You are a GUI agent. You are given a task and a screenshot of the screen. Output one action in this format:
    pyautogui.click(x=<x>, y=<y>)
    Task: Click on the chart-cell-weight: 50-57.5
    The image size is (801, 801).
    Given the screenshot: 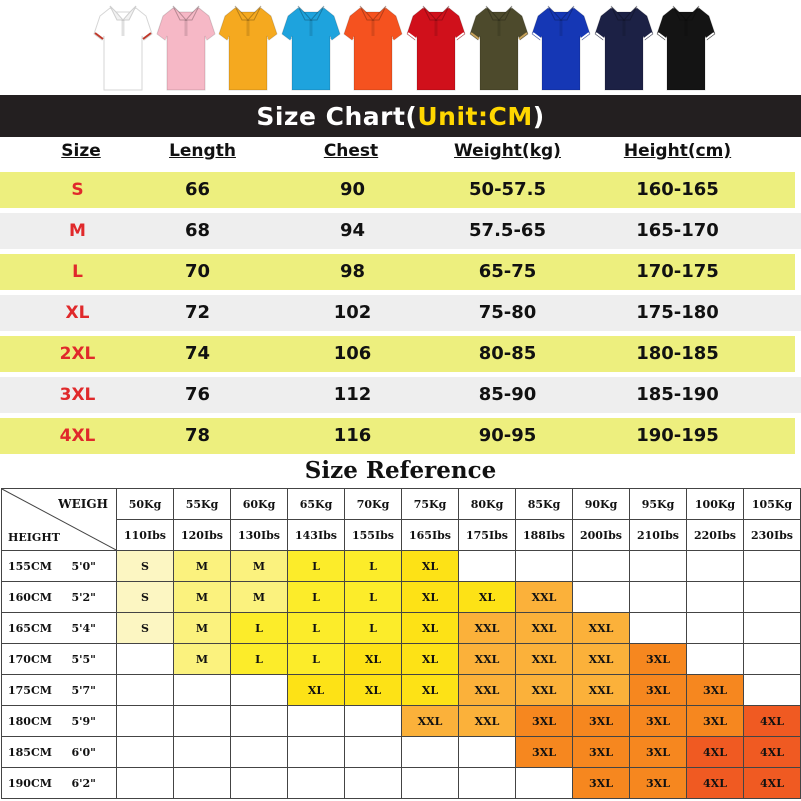 What is the action you would take?
    pyautogui.click(x=507, y=189)
    